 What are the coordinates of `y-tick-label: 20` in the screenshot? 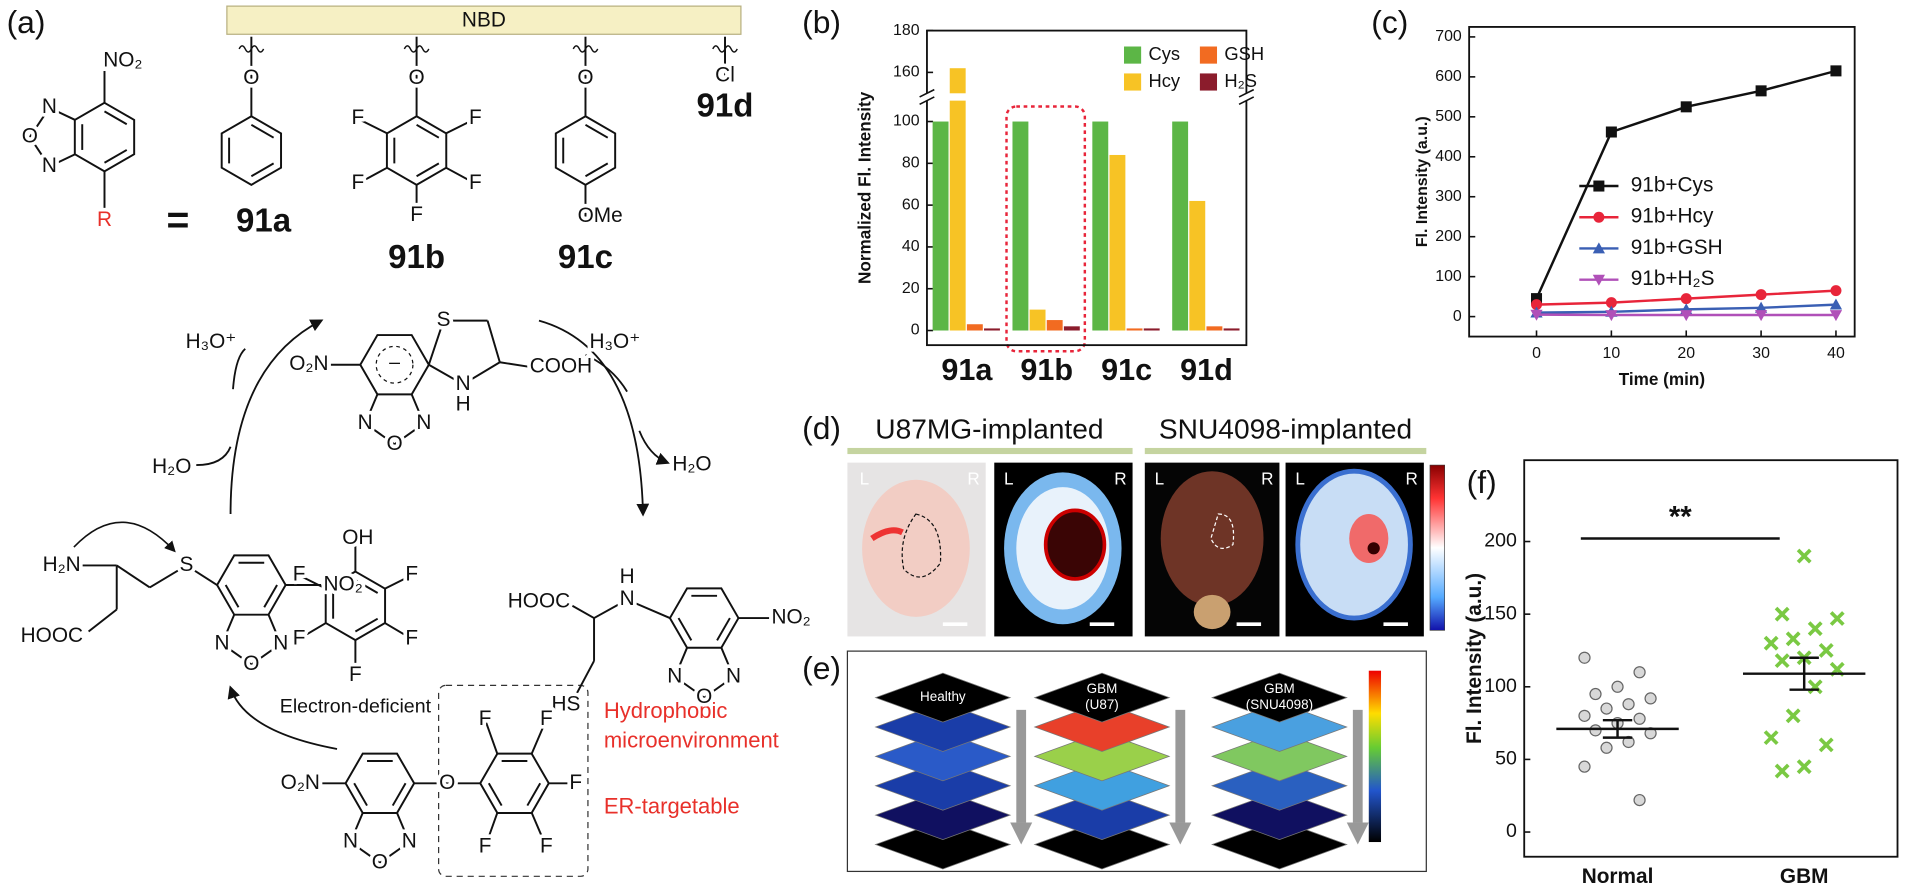 It's located at (911, 288).